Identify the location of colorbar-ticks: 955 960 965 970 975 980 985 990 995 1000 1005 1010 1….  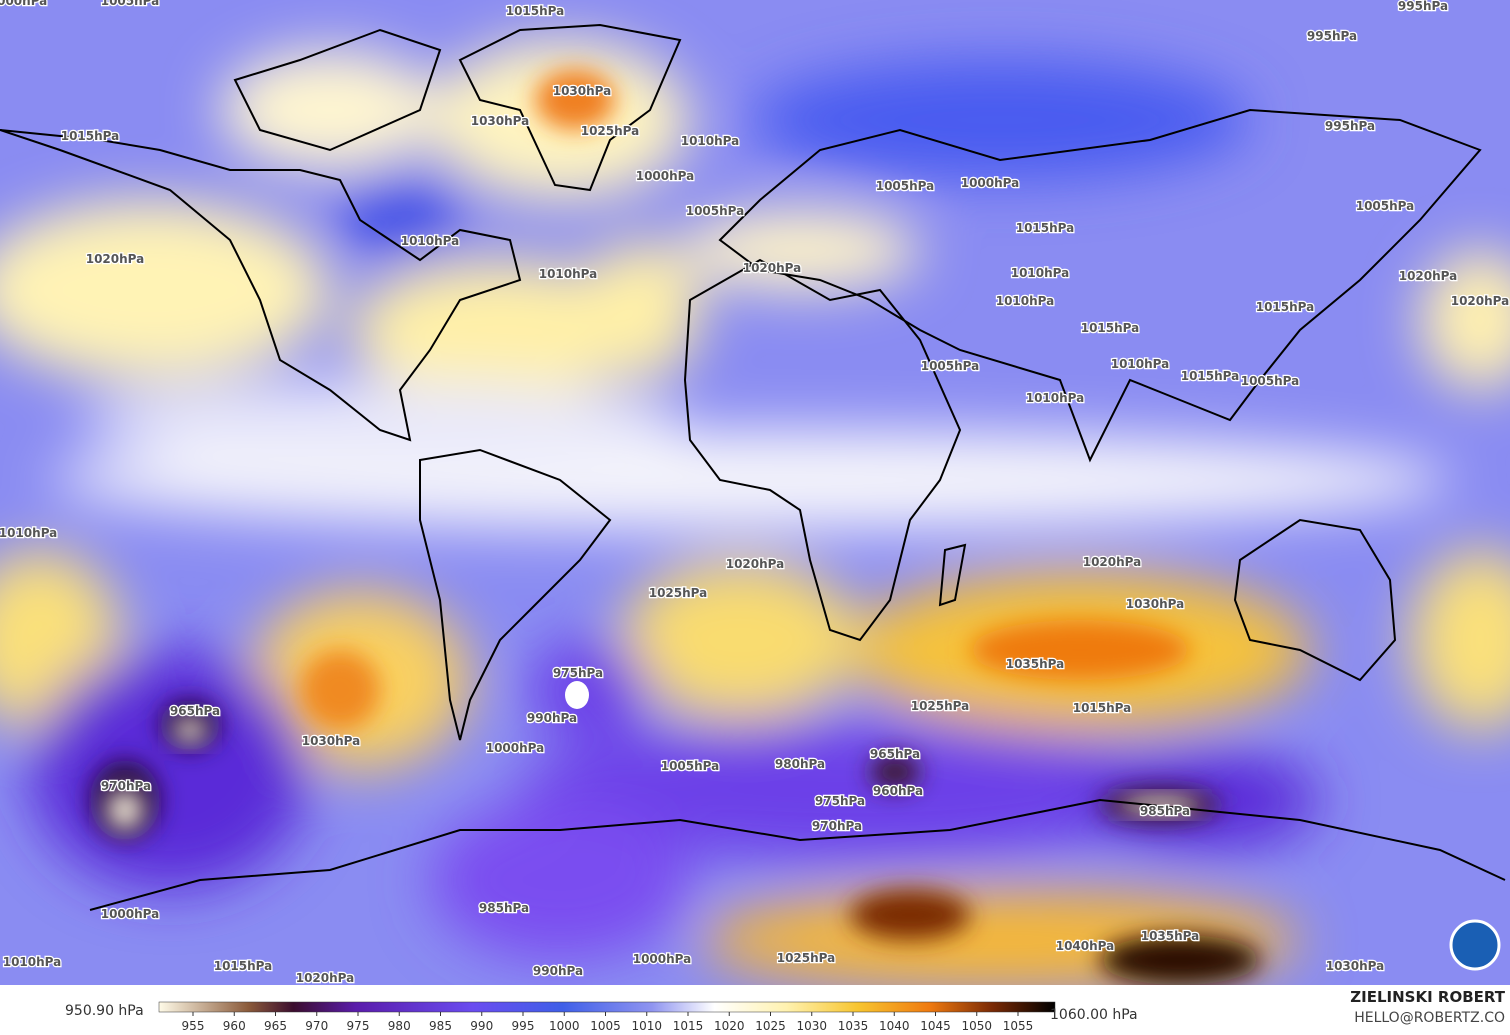
(608, 1022).